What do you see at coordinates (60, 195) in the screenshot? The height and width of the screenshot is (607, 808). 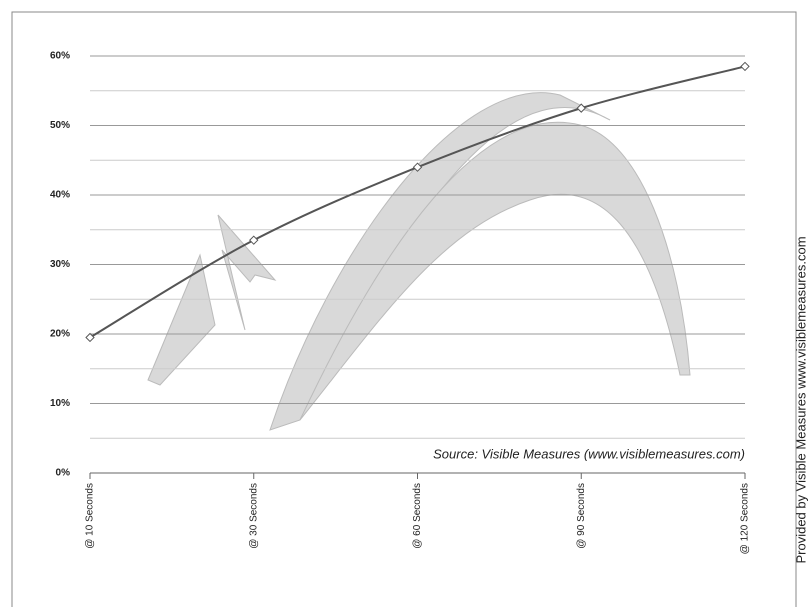 I see `y-tick-label: 40%` at bounding box center [60, 195].